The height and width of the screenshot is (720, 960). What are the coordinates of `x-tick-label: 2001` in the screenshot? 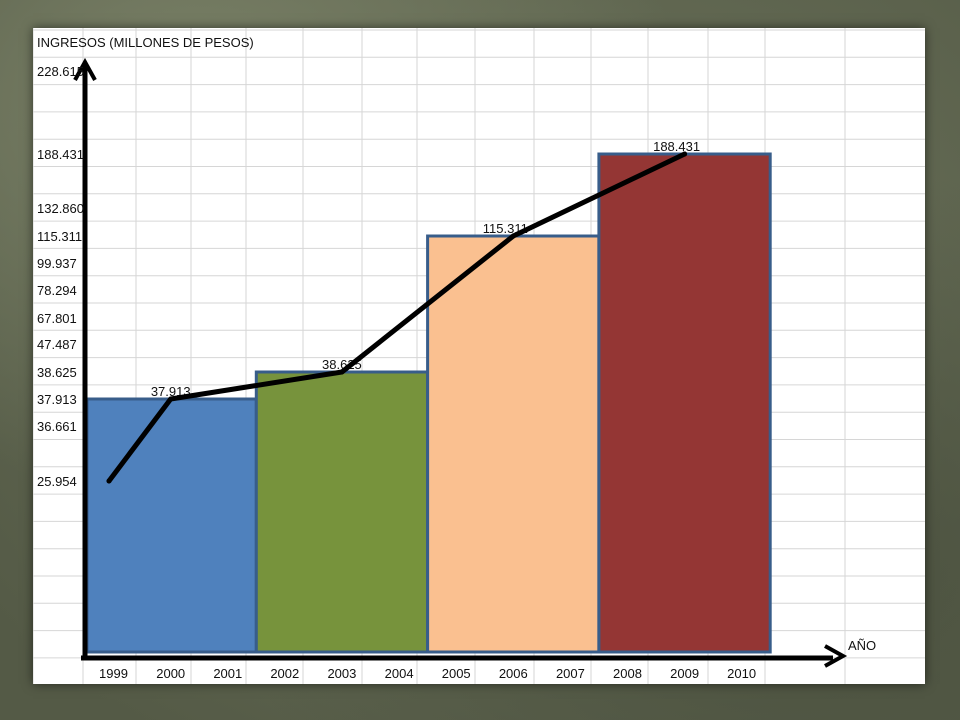 It's located at (227, 673).